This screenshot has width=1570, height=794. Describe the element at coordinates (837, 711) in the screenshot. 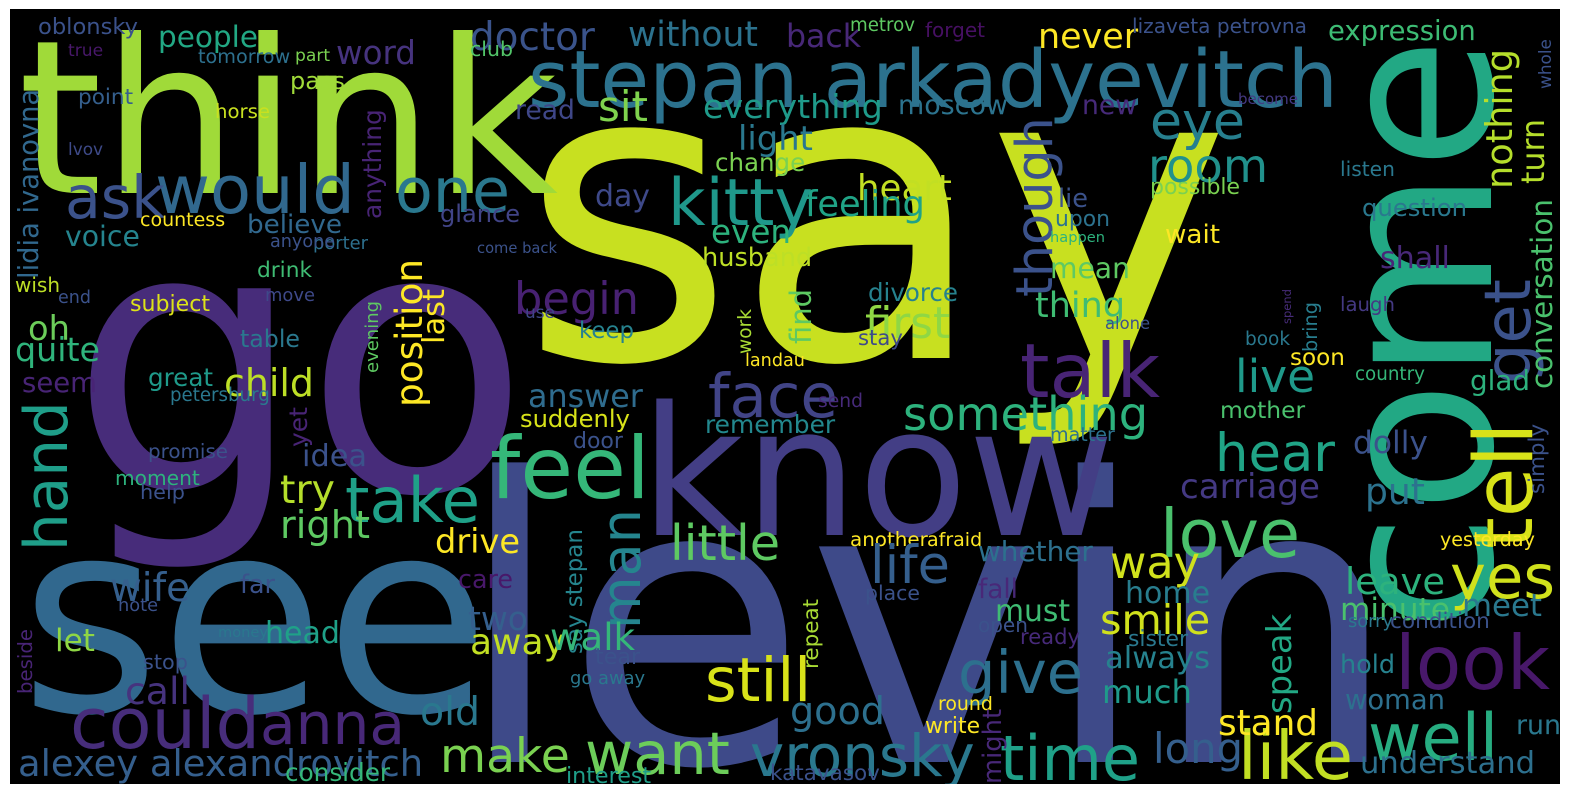

I see `word-good: good` at that location.